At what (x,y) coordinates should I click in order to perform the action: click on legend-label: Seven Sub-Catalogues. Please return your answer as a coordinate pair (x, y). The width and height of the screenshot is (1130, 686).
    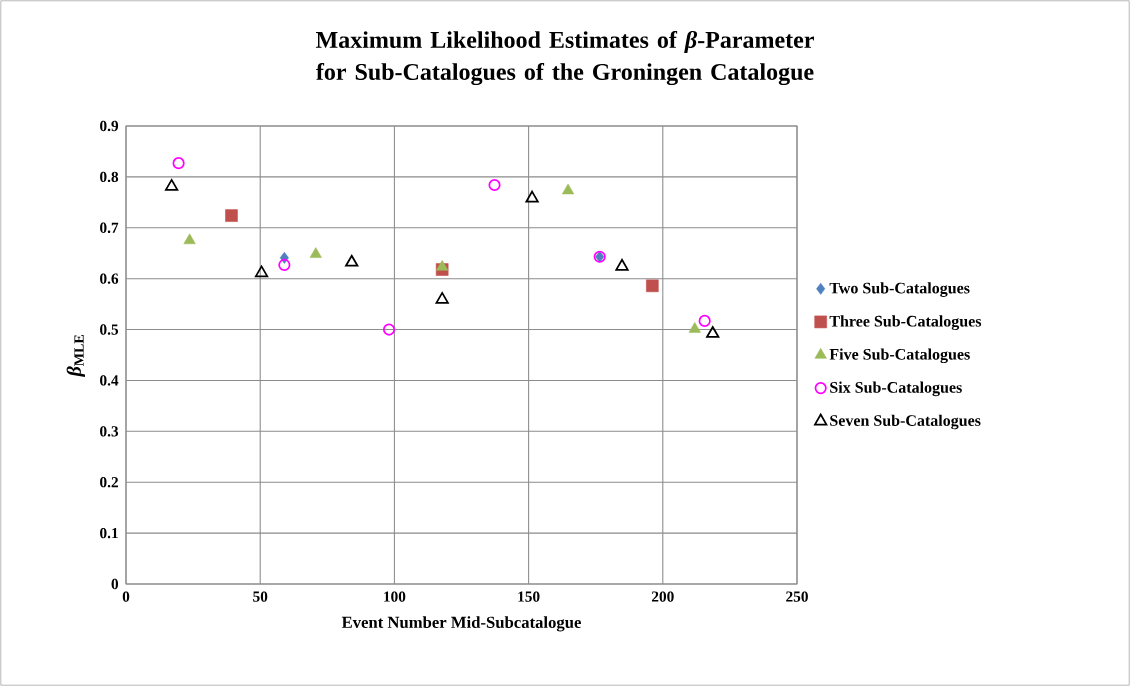
    Looking at the image, I should click on (905, 422).